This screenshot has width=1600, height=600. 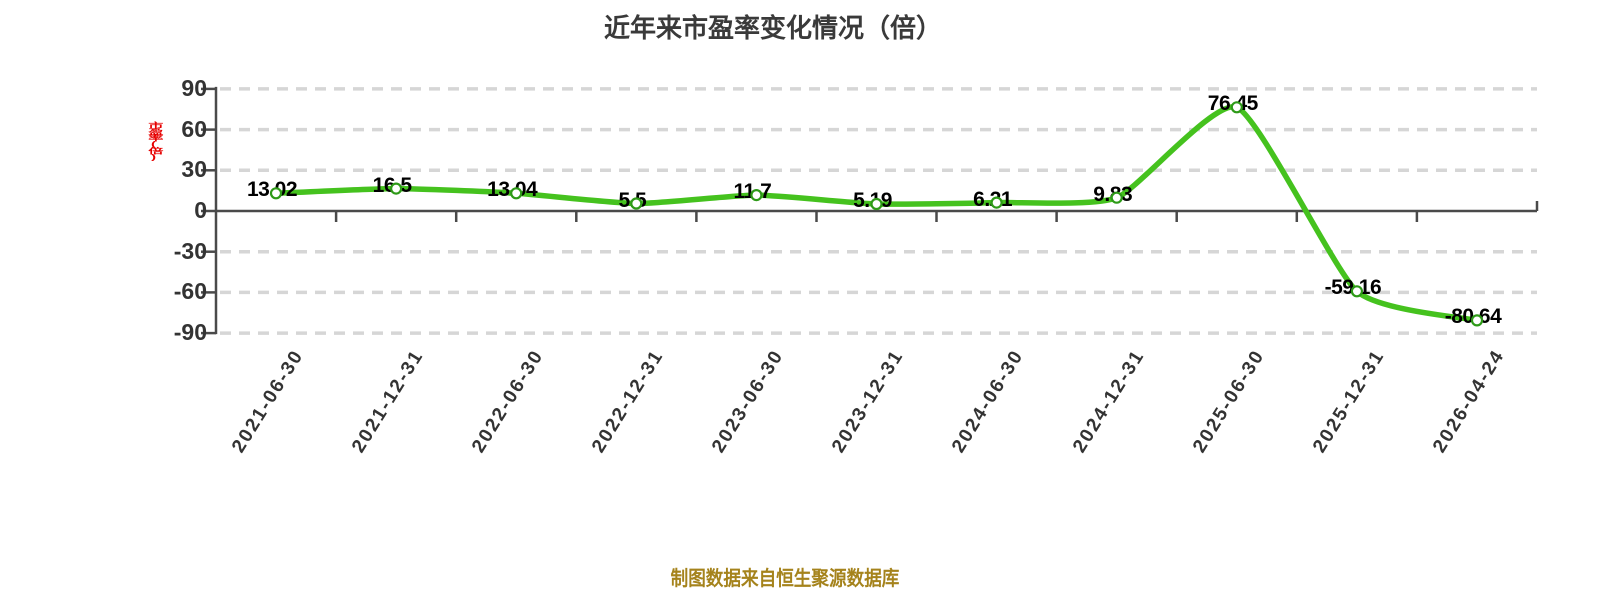 I want to click on y-tick-label: -30, so click(x=190, y=250).